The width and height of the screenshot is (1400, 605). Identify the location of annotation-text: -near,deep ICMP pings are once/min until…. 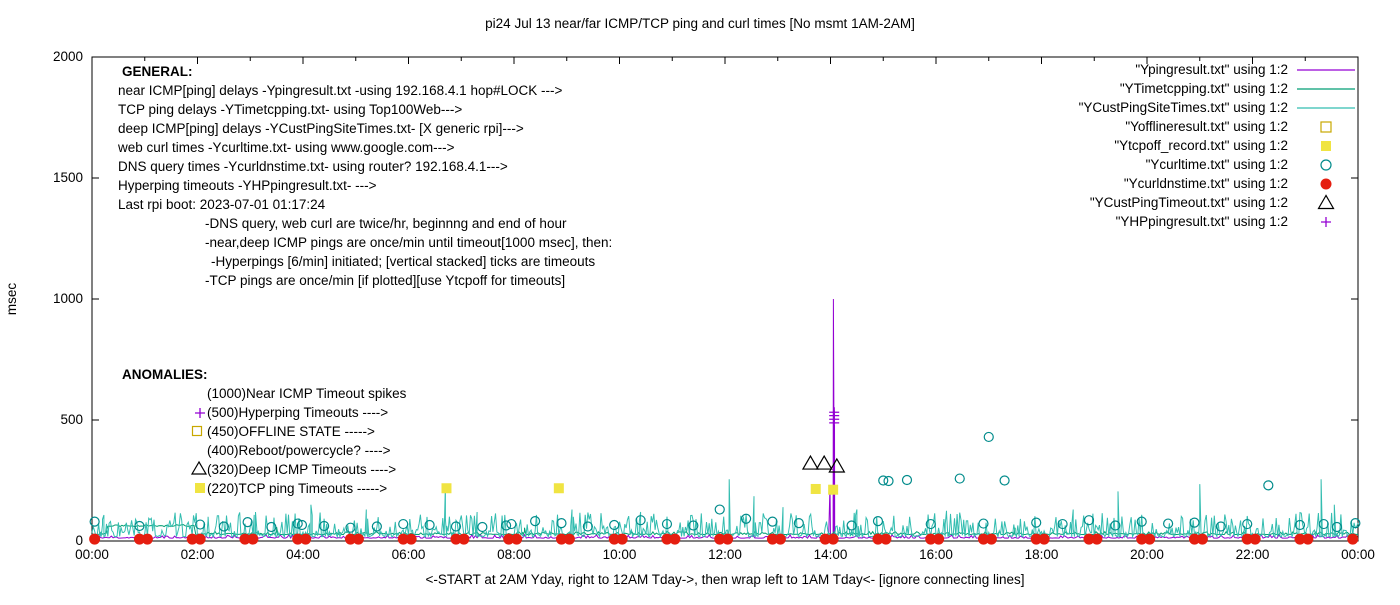
(408, 242).